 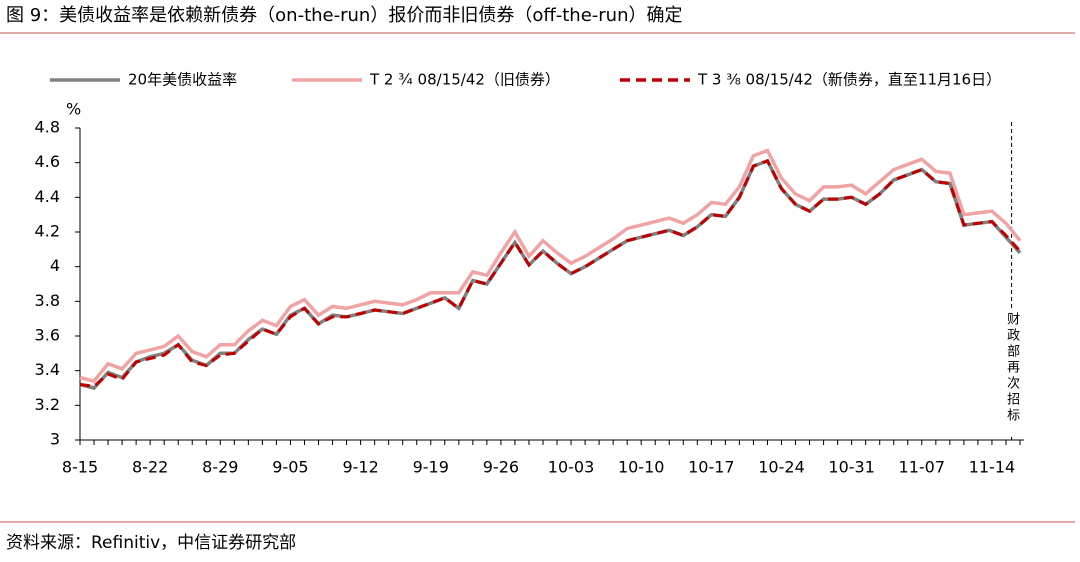 I want to click on source: 资料来源：Refinitiv，中信证券研究部, so click(x=151, y=543).